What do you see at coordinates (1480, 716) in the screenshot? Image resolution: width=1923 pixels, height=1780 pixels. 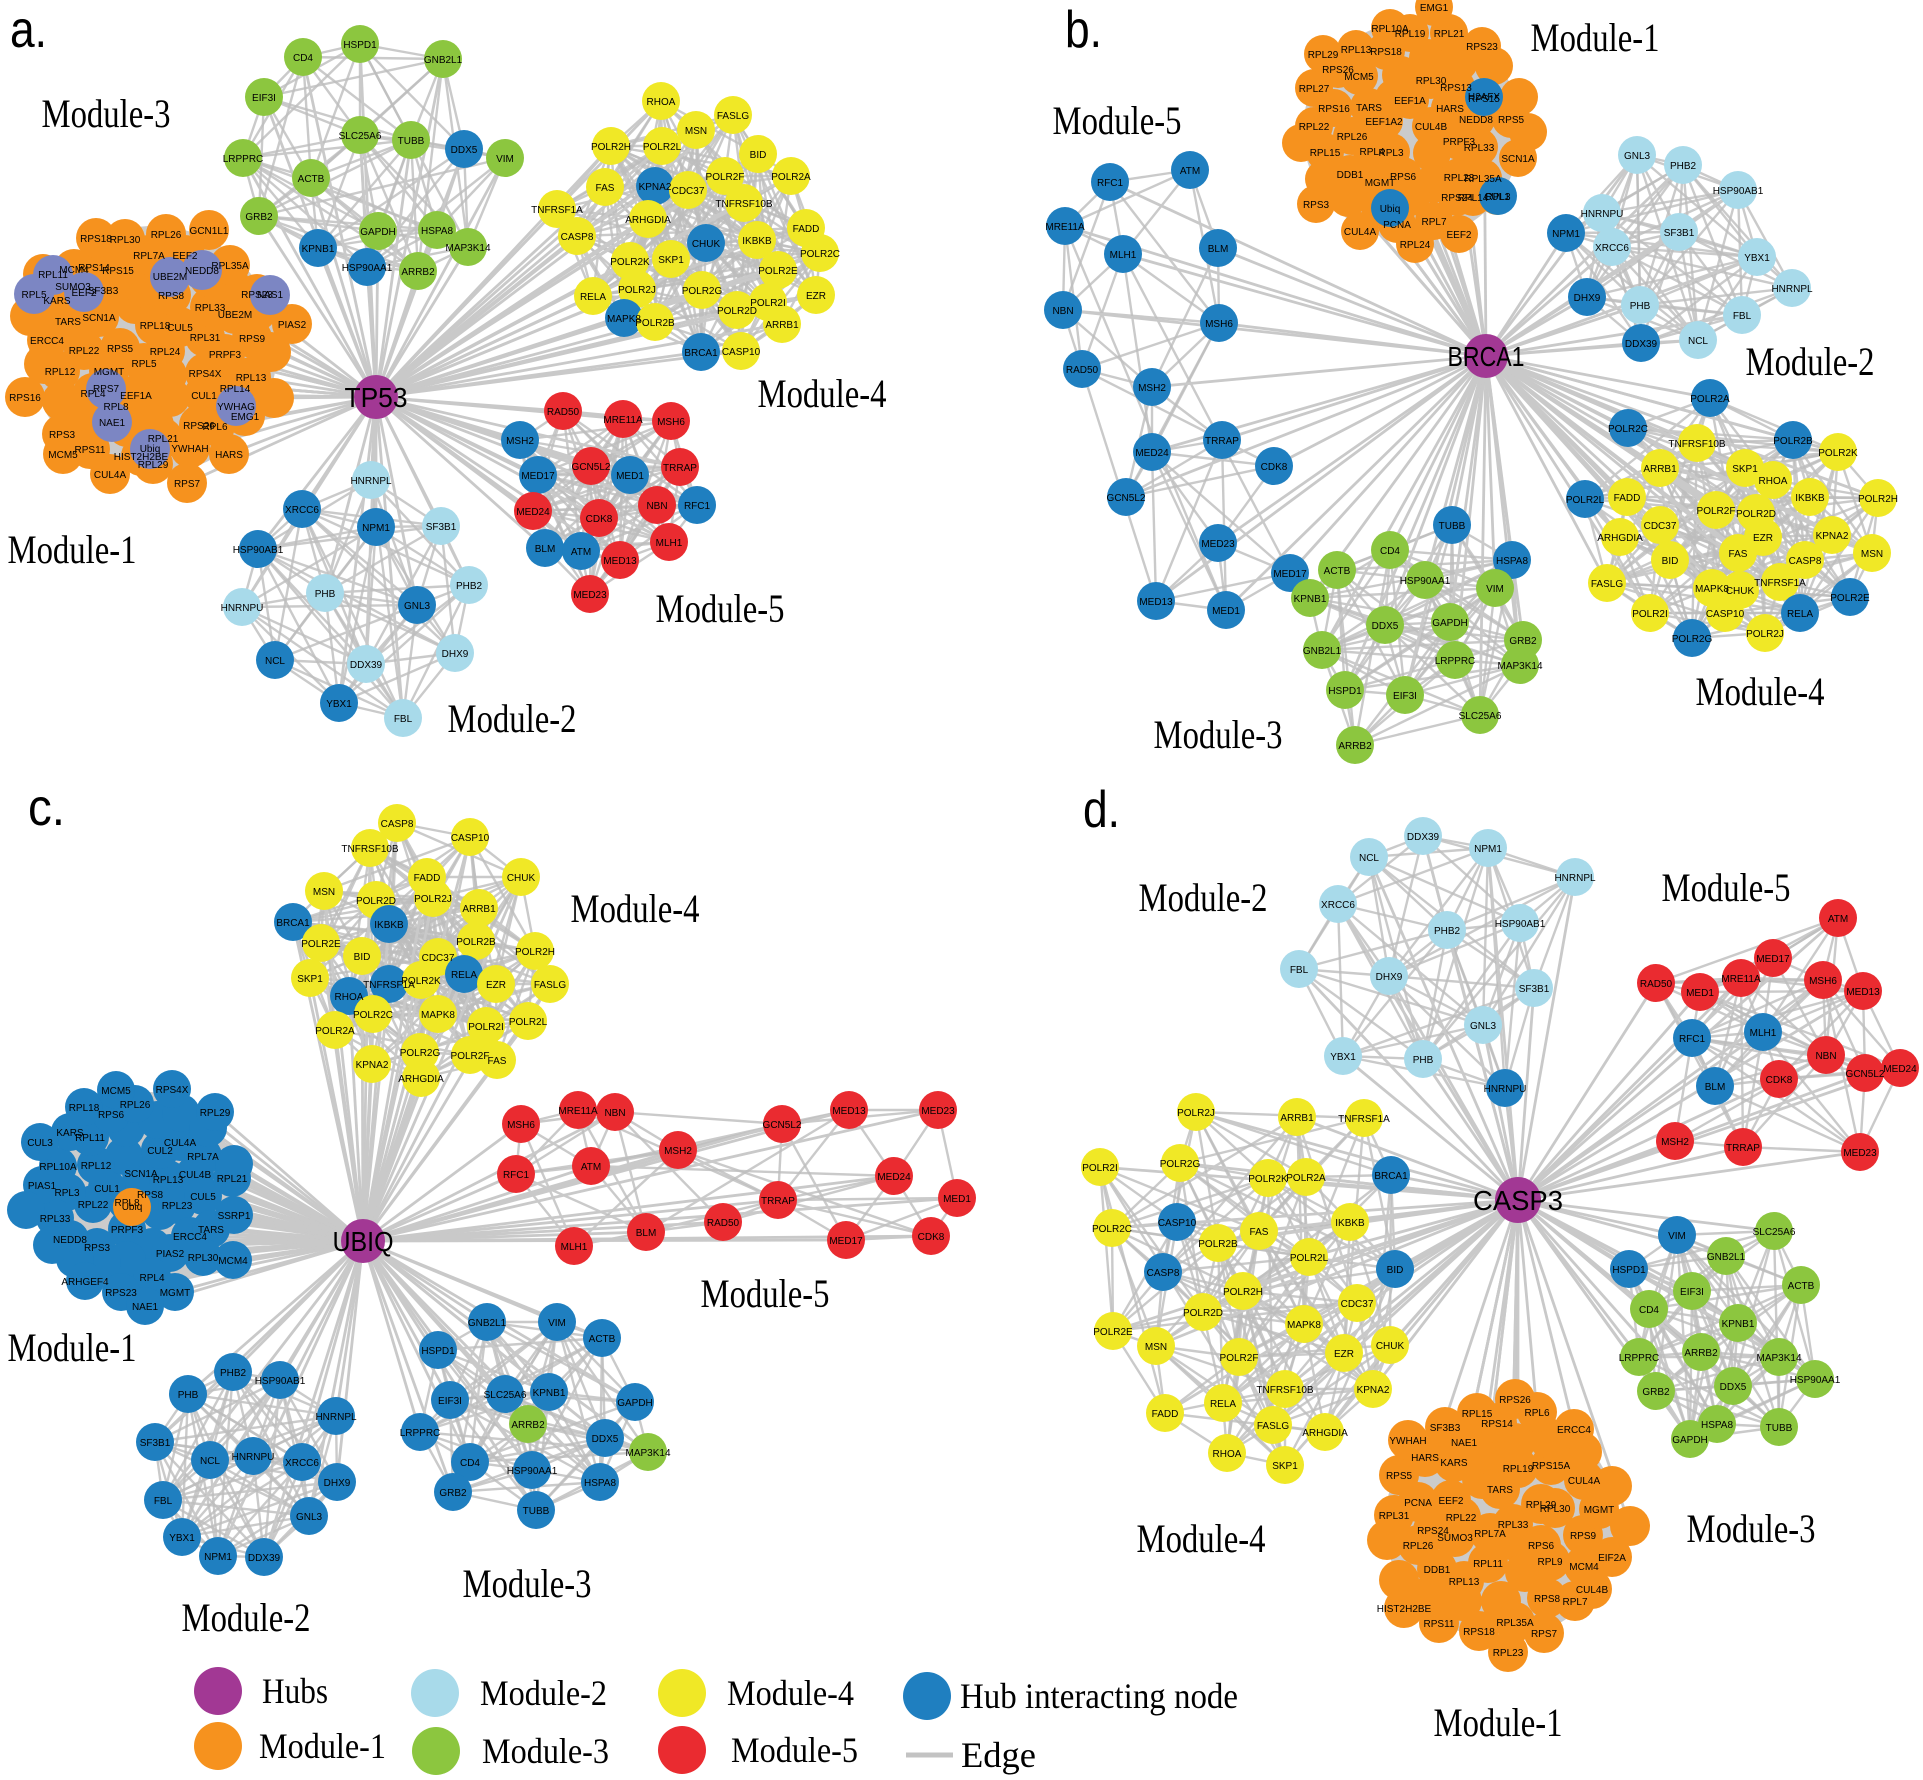 I see `svg-text: SLC25A6` at bounding box center [1480, 716].